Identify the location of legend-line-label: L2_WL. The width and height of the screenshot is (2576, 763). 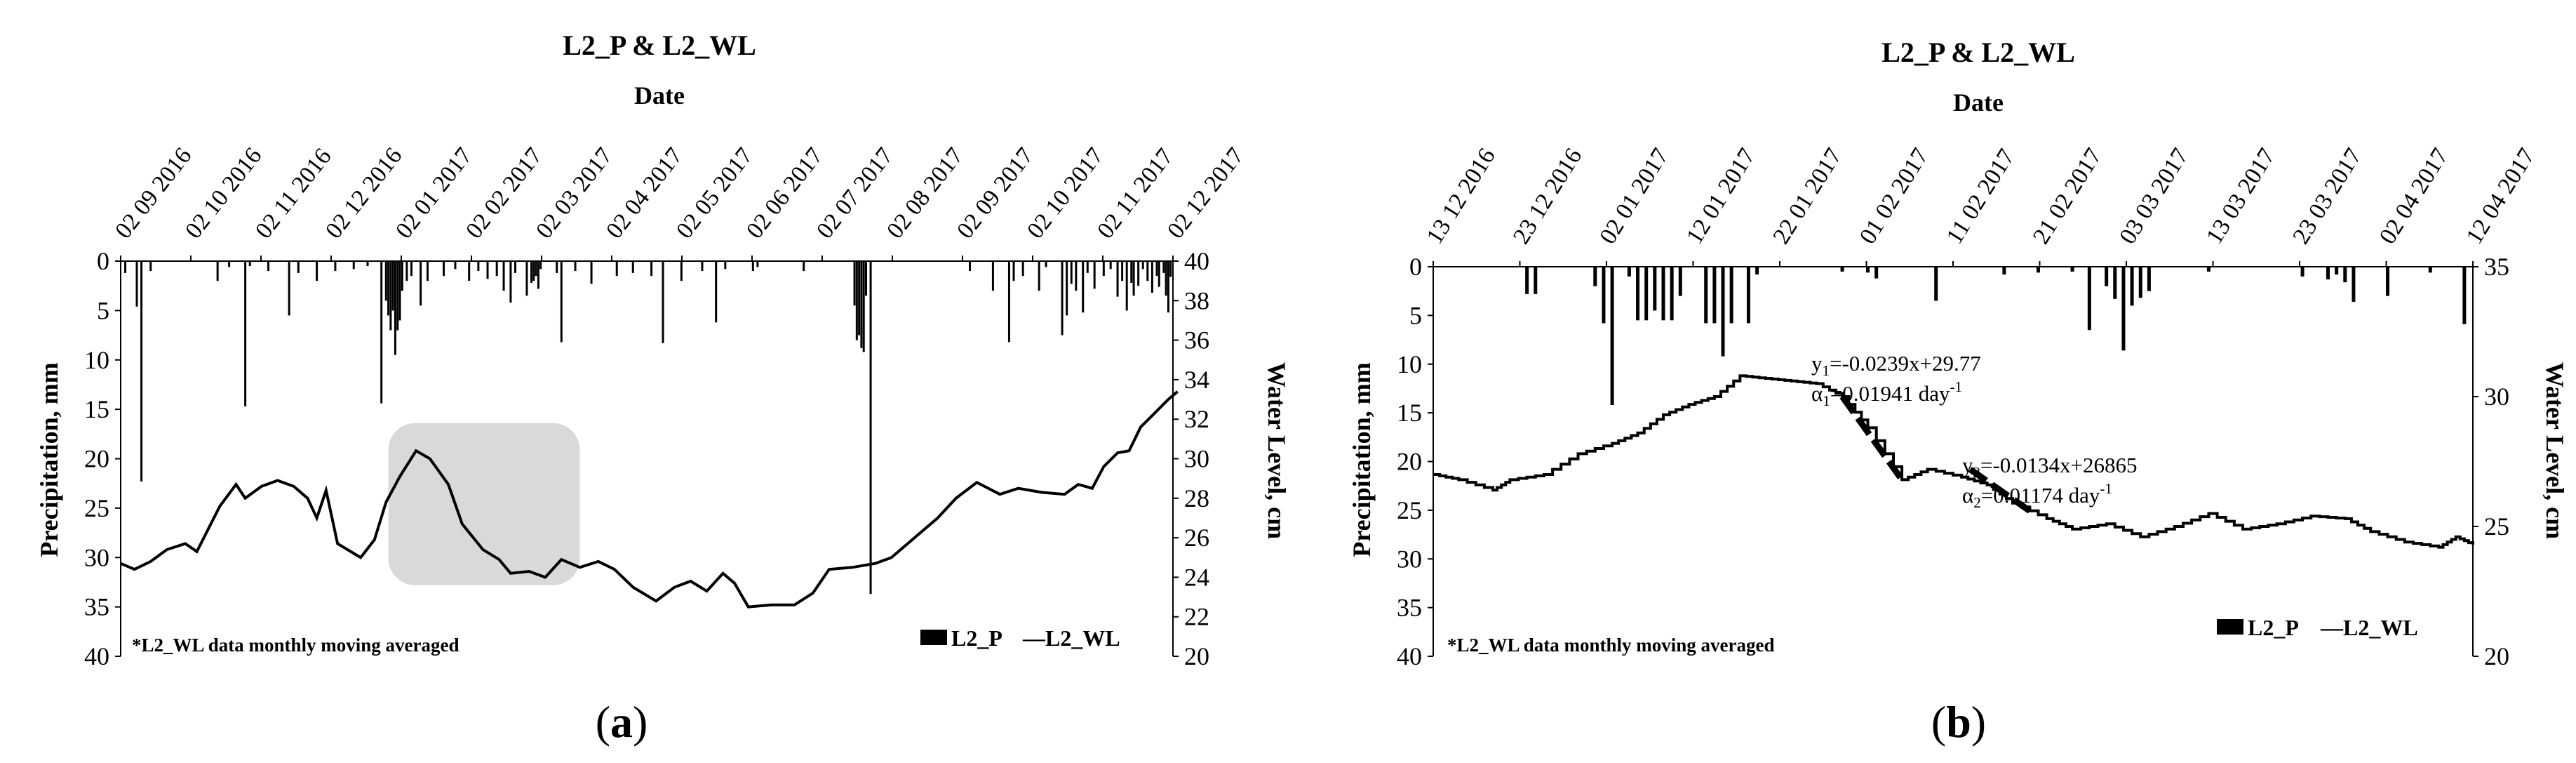
(1082, 638).